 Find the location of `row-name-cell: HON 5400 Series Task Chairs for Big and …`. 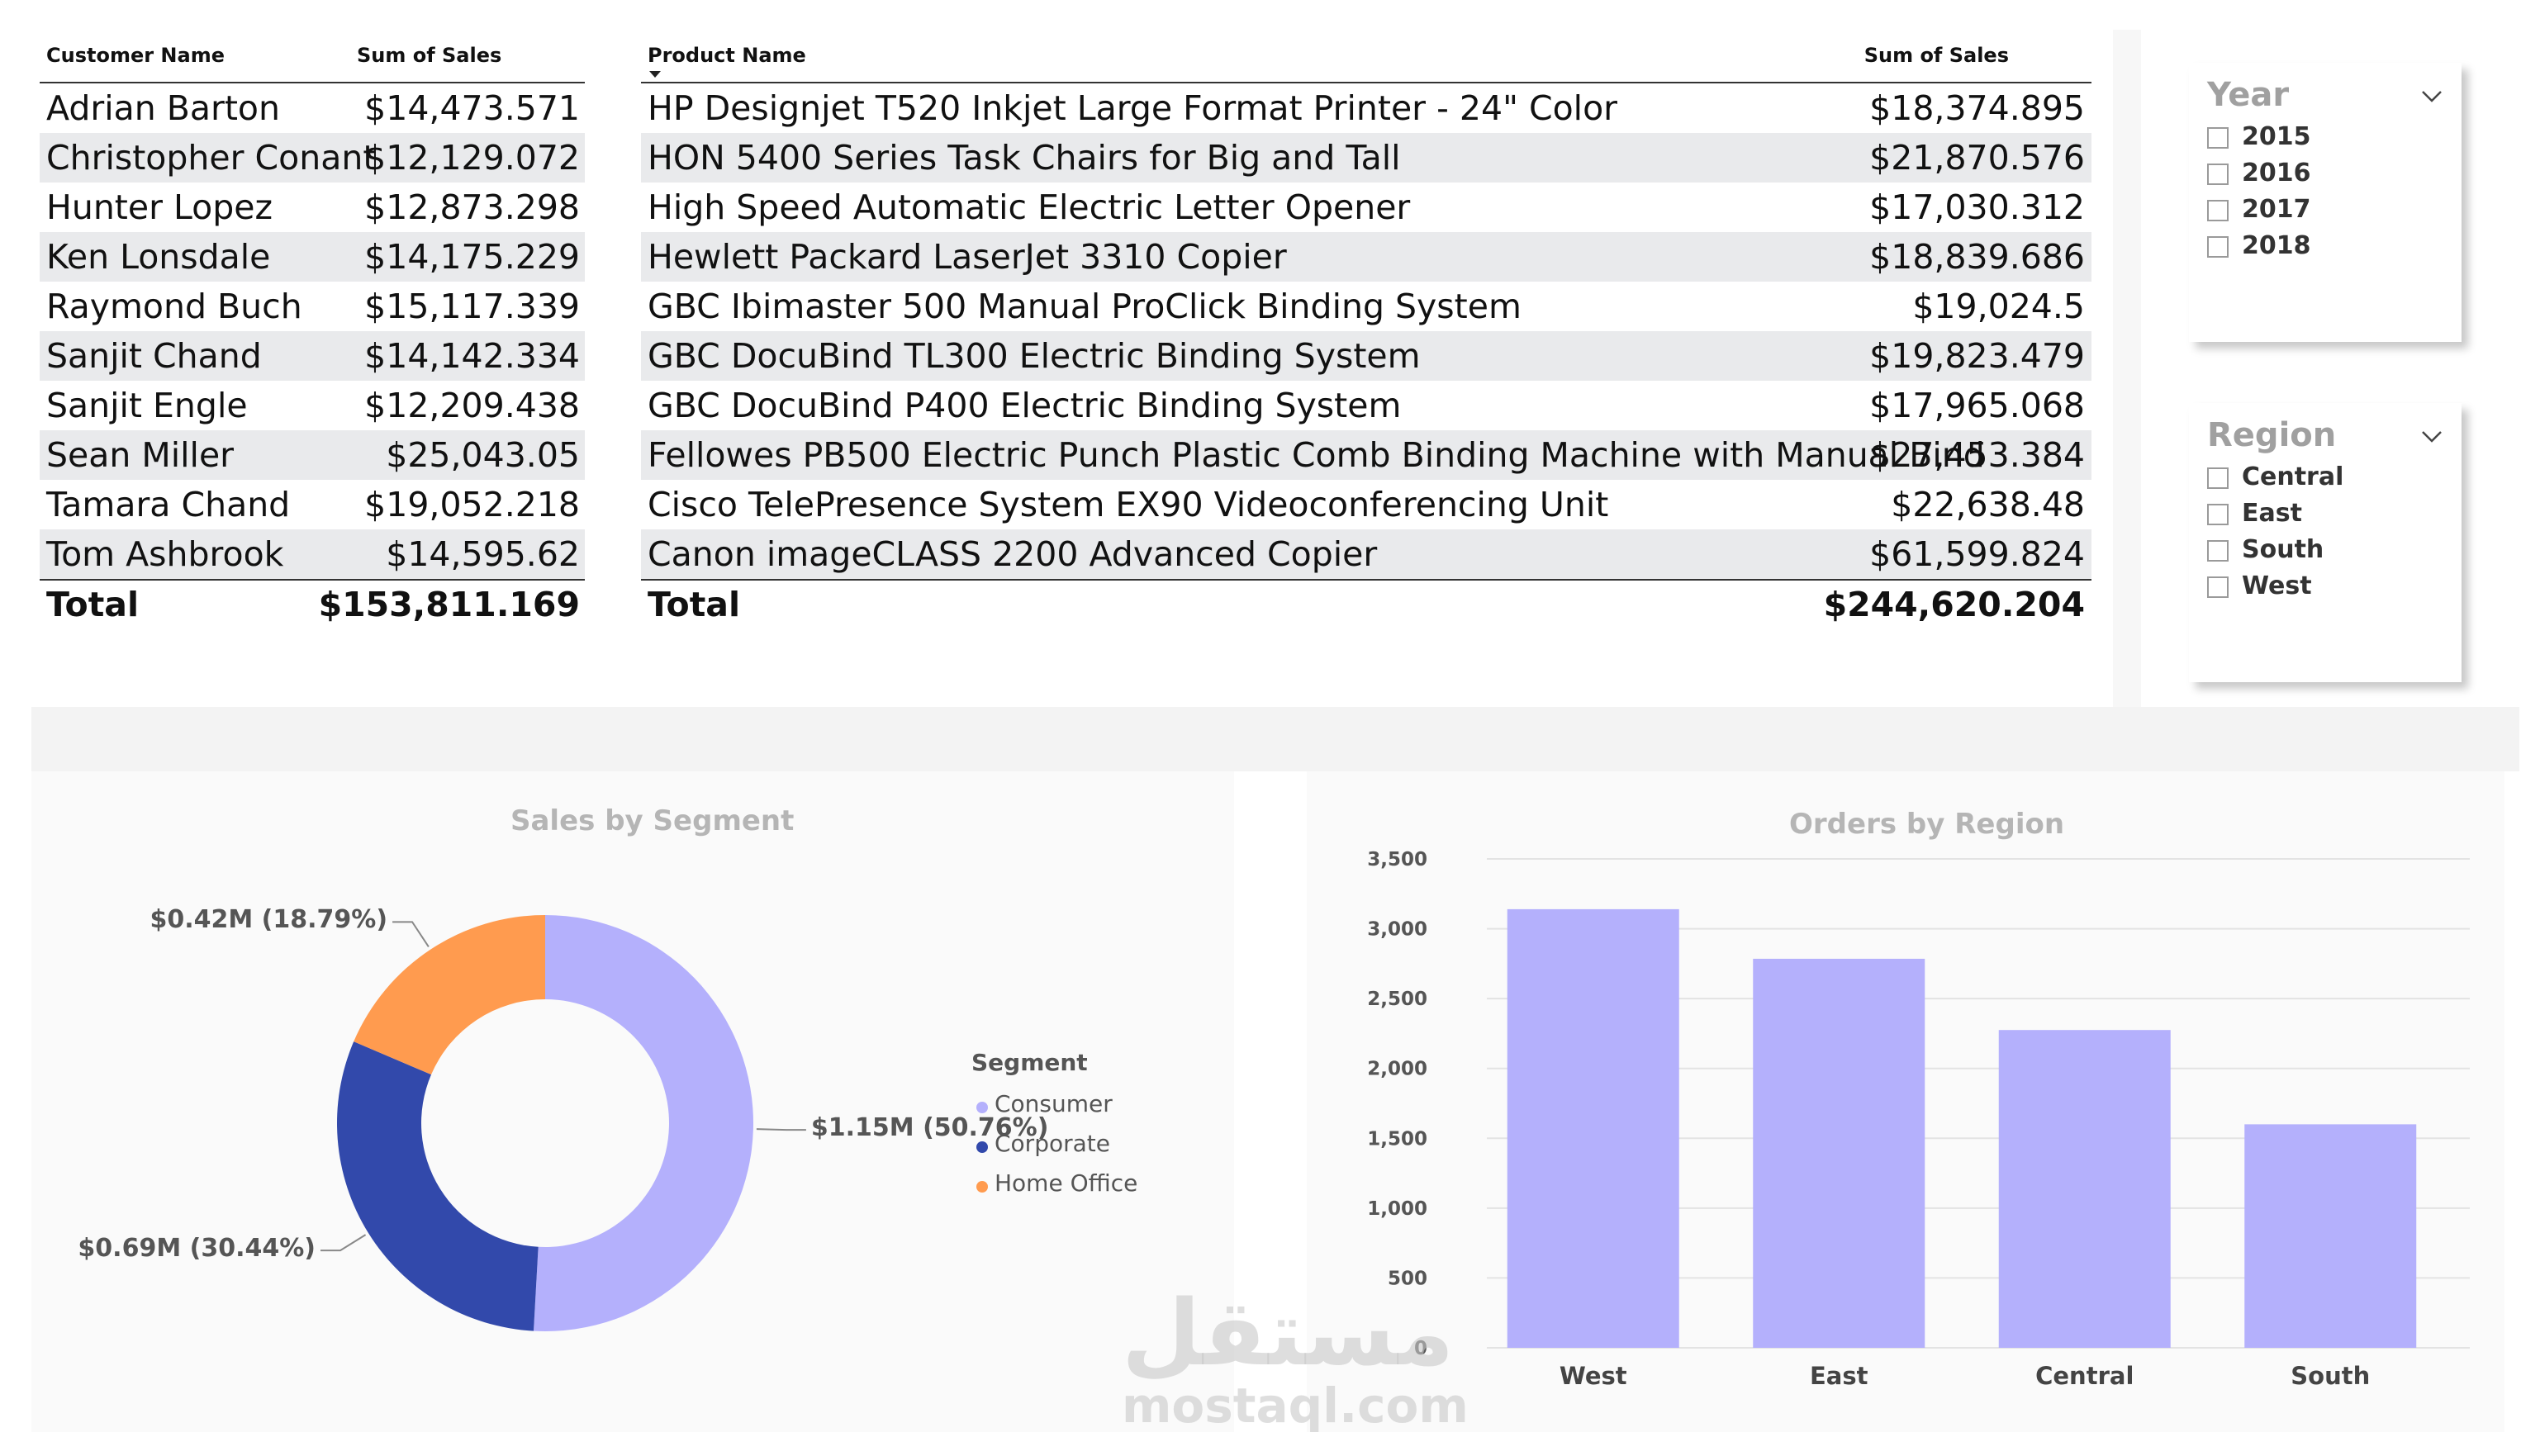

row-name-cell: HON 5400 Series Task Chairs for Big and … is located at coordinates (1024, 158).